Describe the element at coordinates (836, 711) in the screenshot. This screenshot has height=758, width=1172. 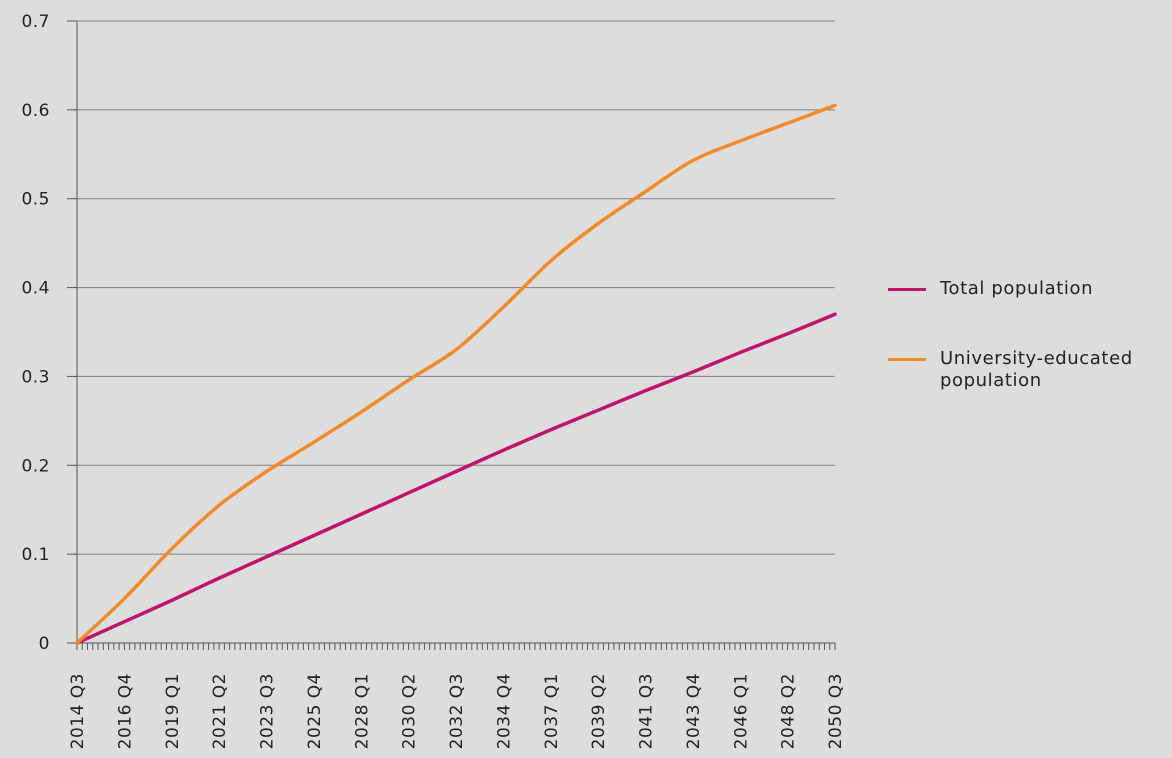
I see `x-tick-label: 2050 Q3` at that location.